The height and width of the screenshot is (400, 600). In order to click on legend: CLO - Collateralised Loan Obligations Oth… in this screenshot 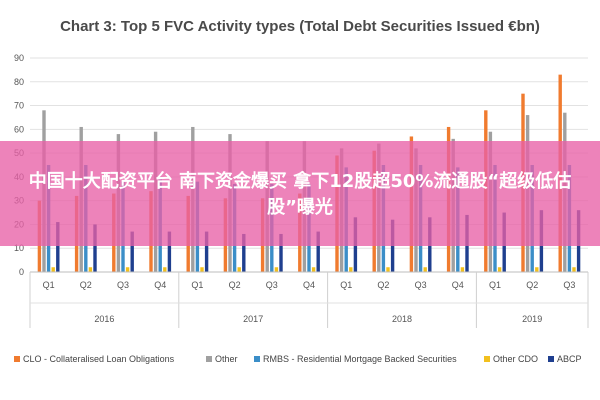, I will do `click(298, 359)`.